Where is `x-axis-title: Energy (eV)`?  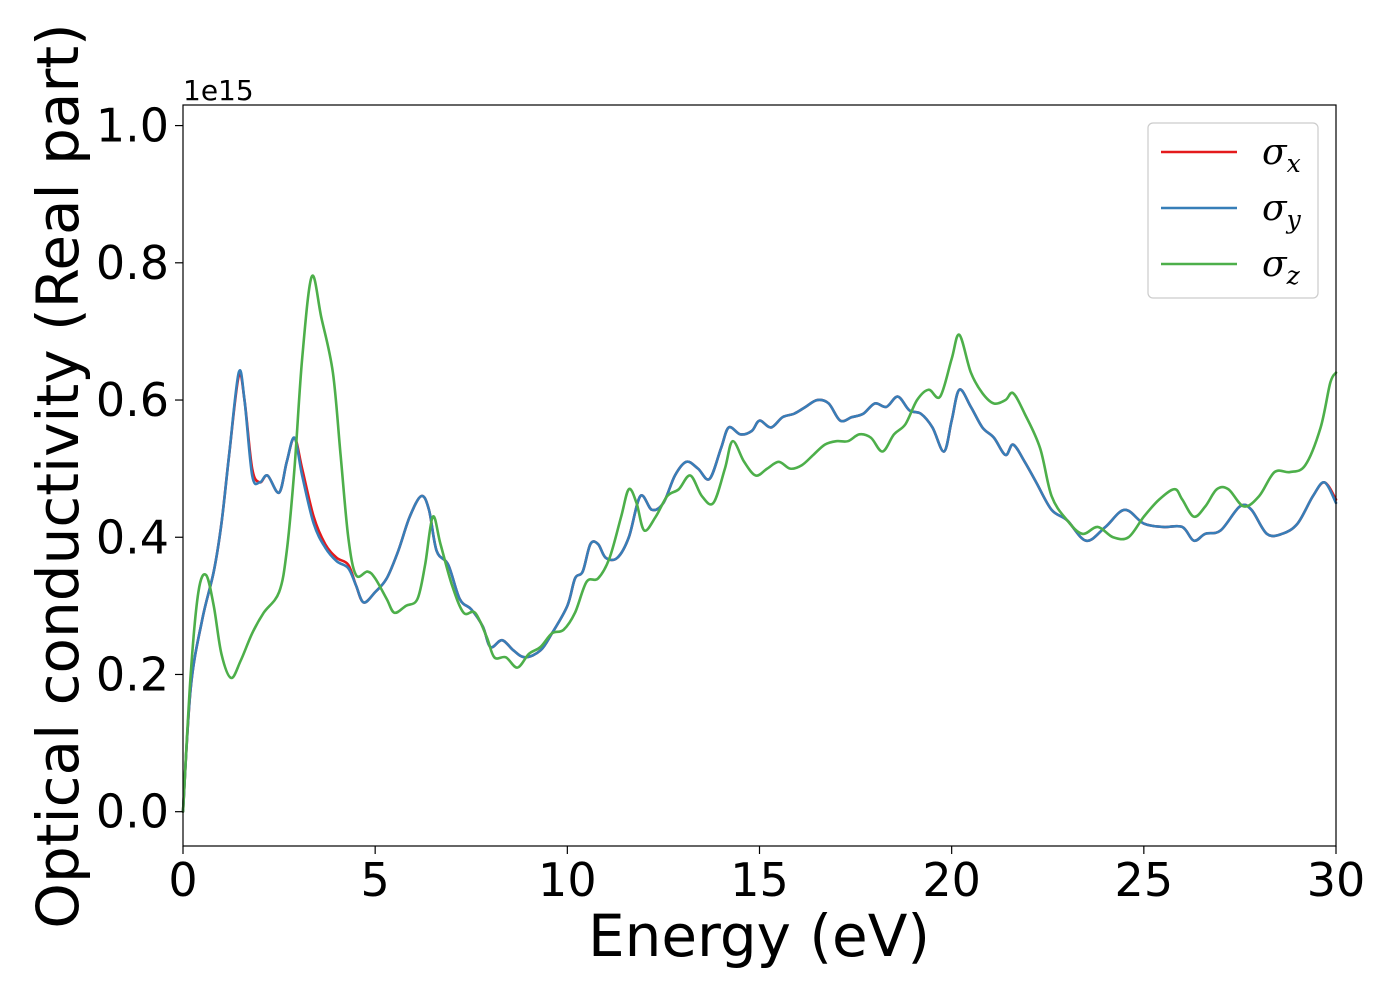 x-axis-title: Energy (eV) is located at coordinates (759, 936).